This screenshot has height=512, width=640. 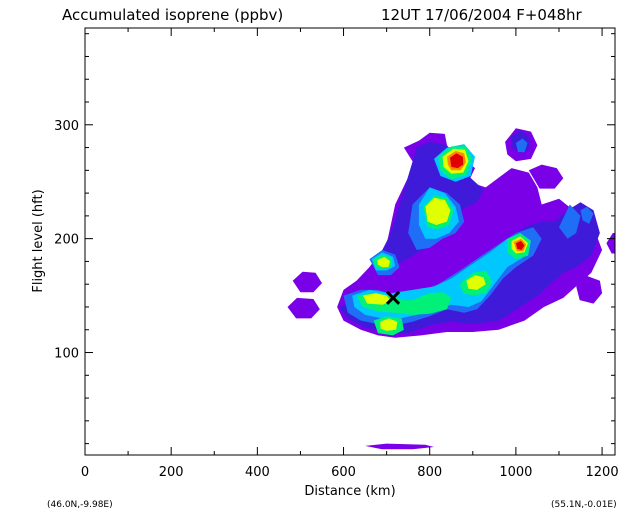 What do you see at coordinates (343, 472) in the screenshot?
I see `x-tick-label: 600` at bounding box center [343, 472].